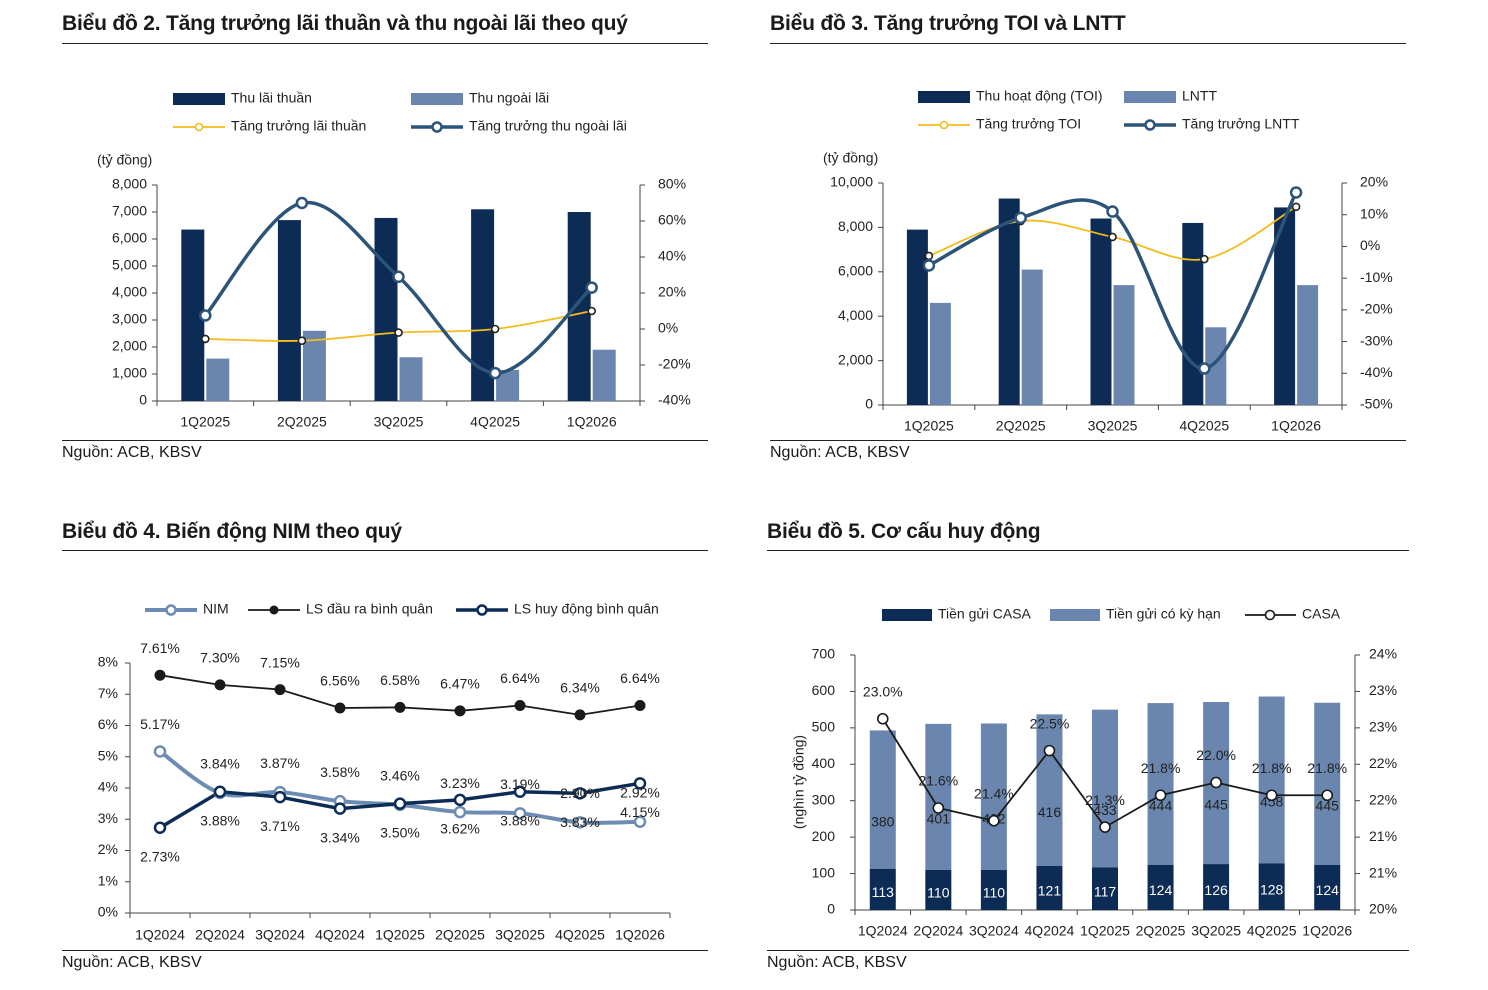 Image resolution: width=1488 pixels, height=990 pixels. Describe the element at coordinates (831, 909) in the screenshot. I see `c5-y-tick-label: 0` at that location.